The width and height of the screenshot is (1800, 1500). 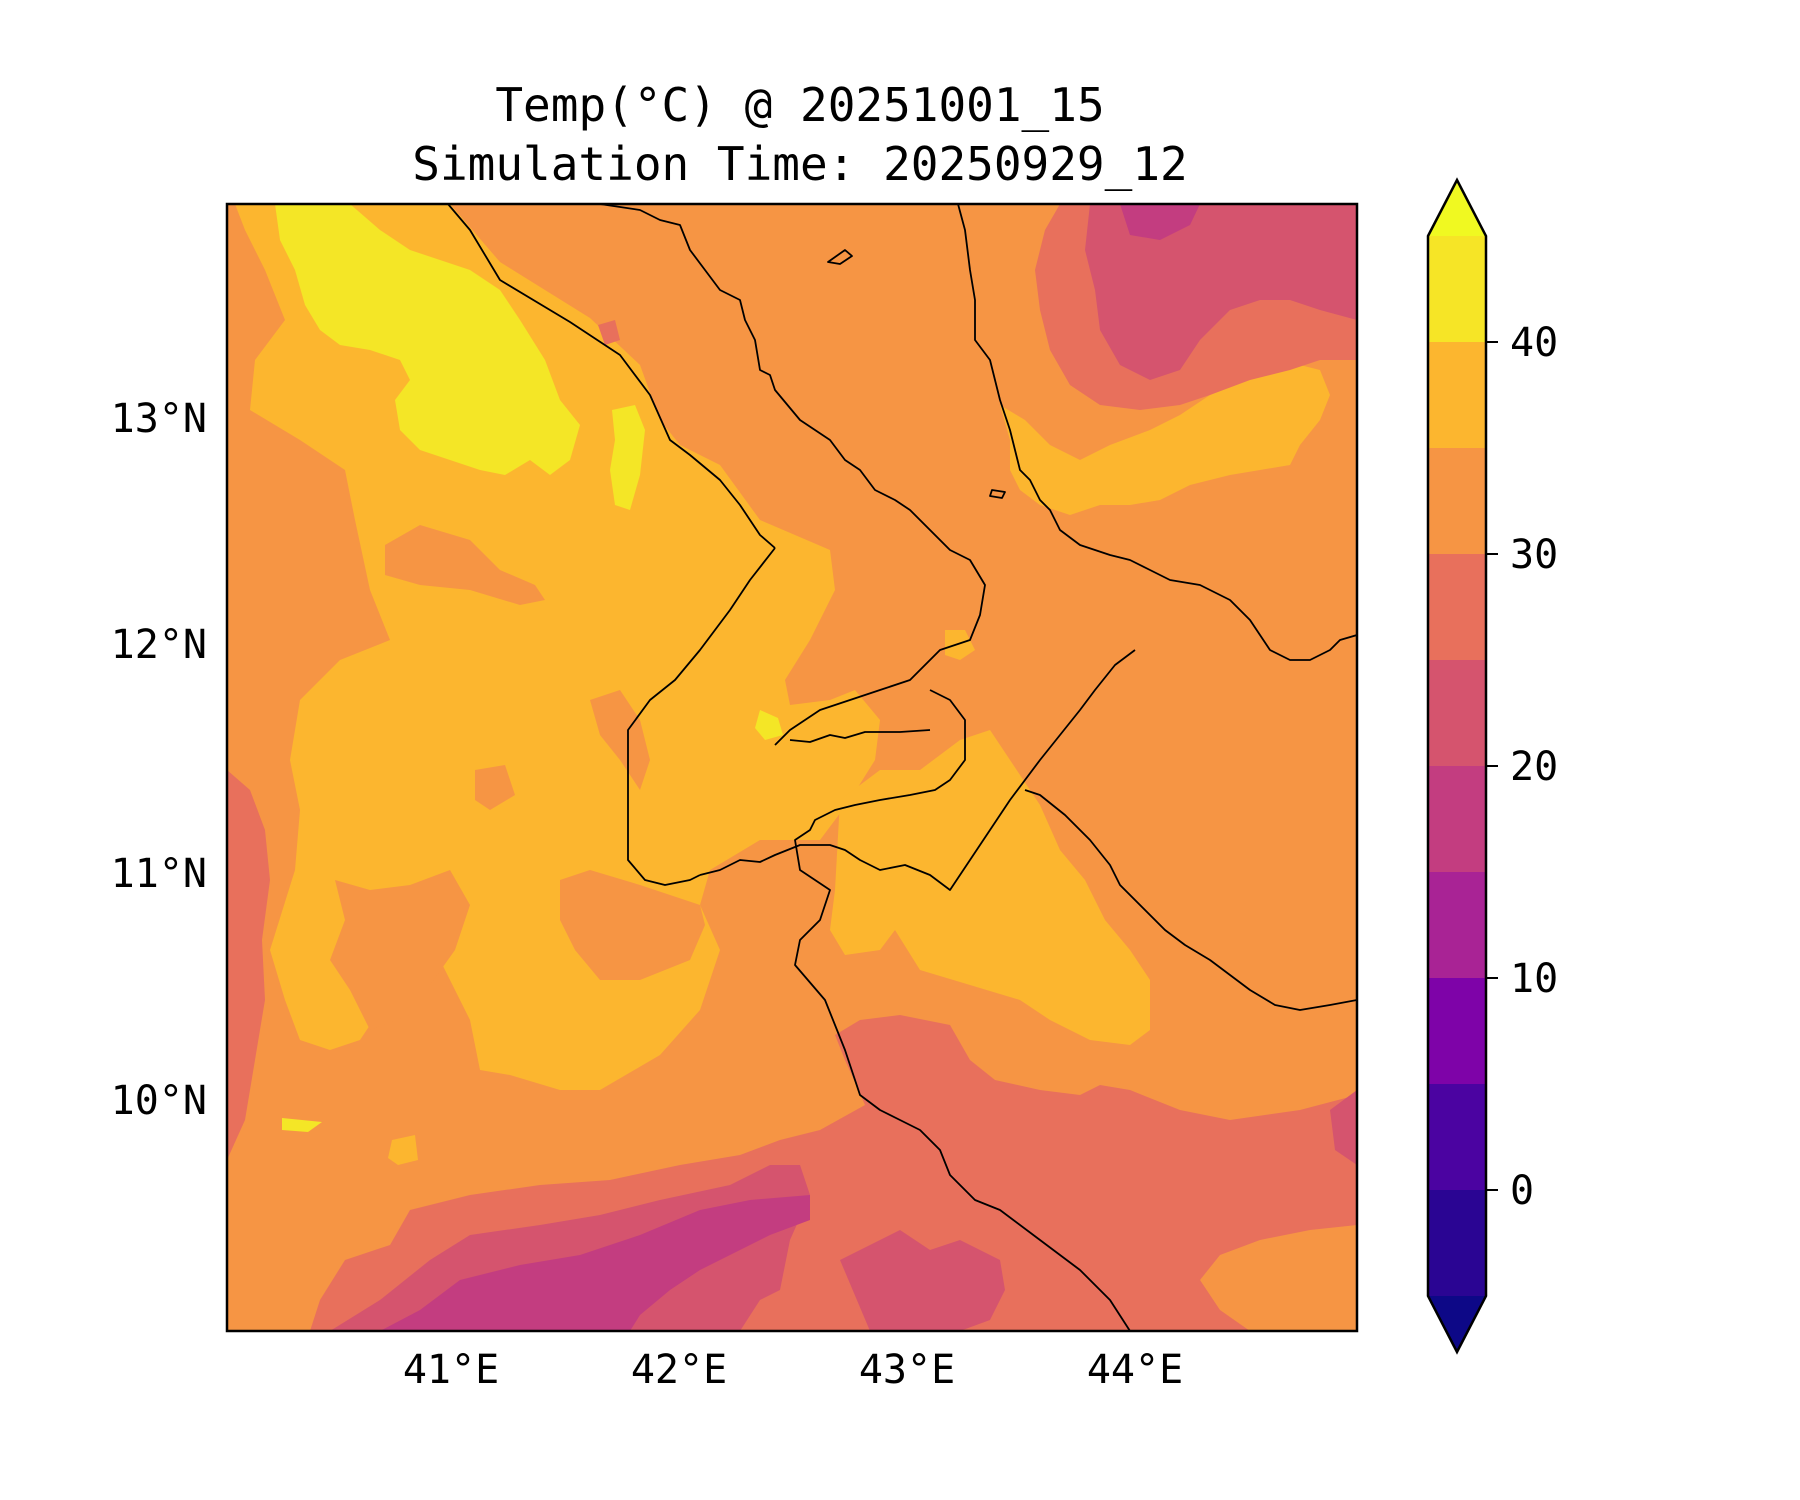 I want to click on longitude-axis: 41°E 42°E 43°E 44°E, so click(x=793, y=1370).